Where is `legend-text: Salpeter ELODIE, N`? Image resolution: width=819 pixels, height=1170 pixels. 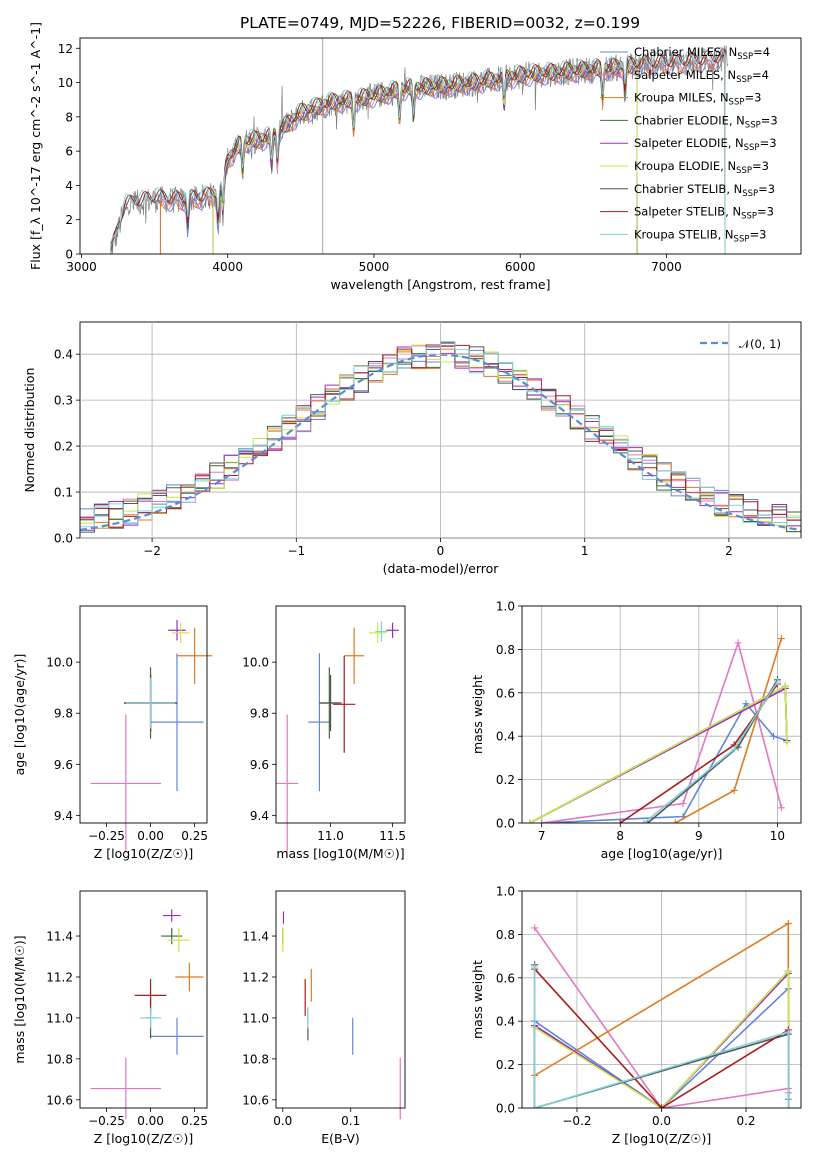 legend-text: Salpeter ELODIE, N is located at coordinates (689, 143).